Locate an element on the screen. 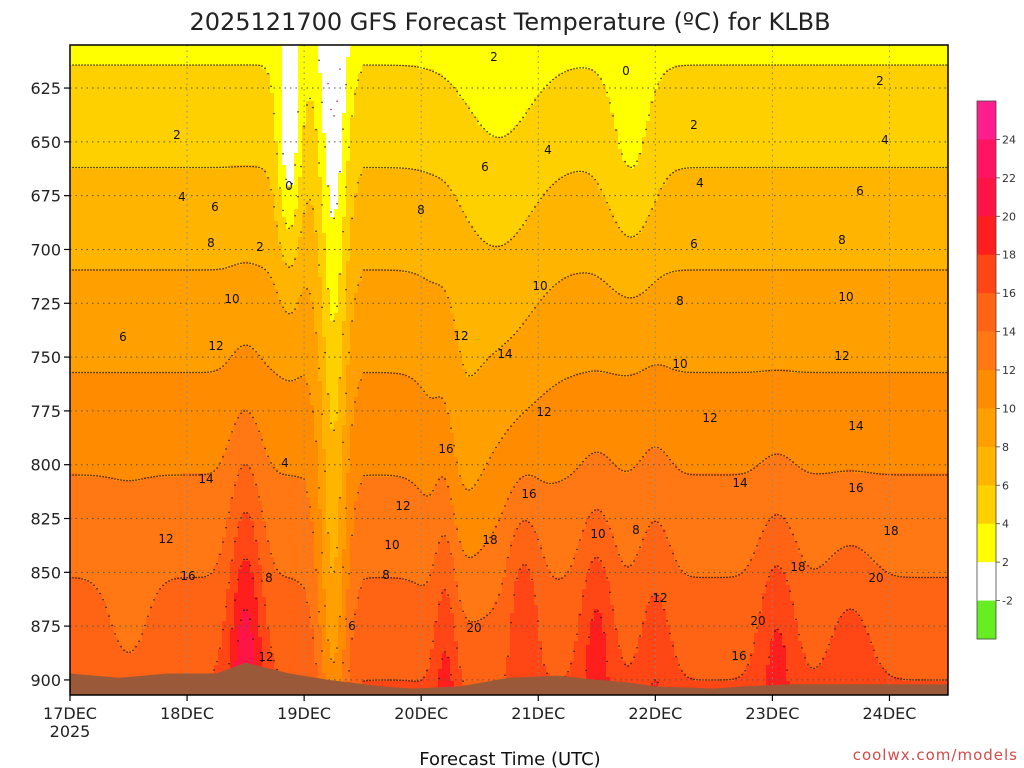  y-tick-label: 700 is located at coordinates (45, 249).